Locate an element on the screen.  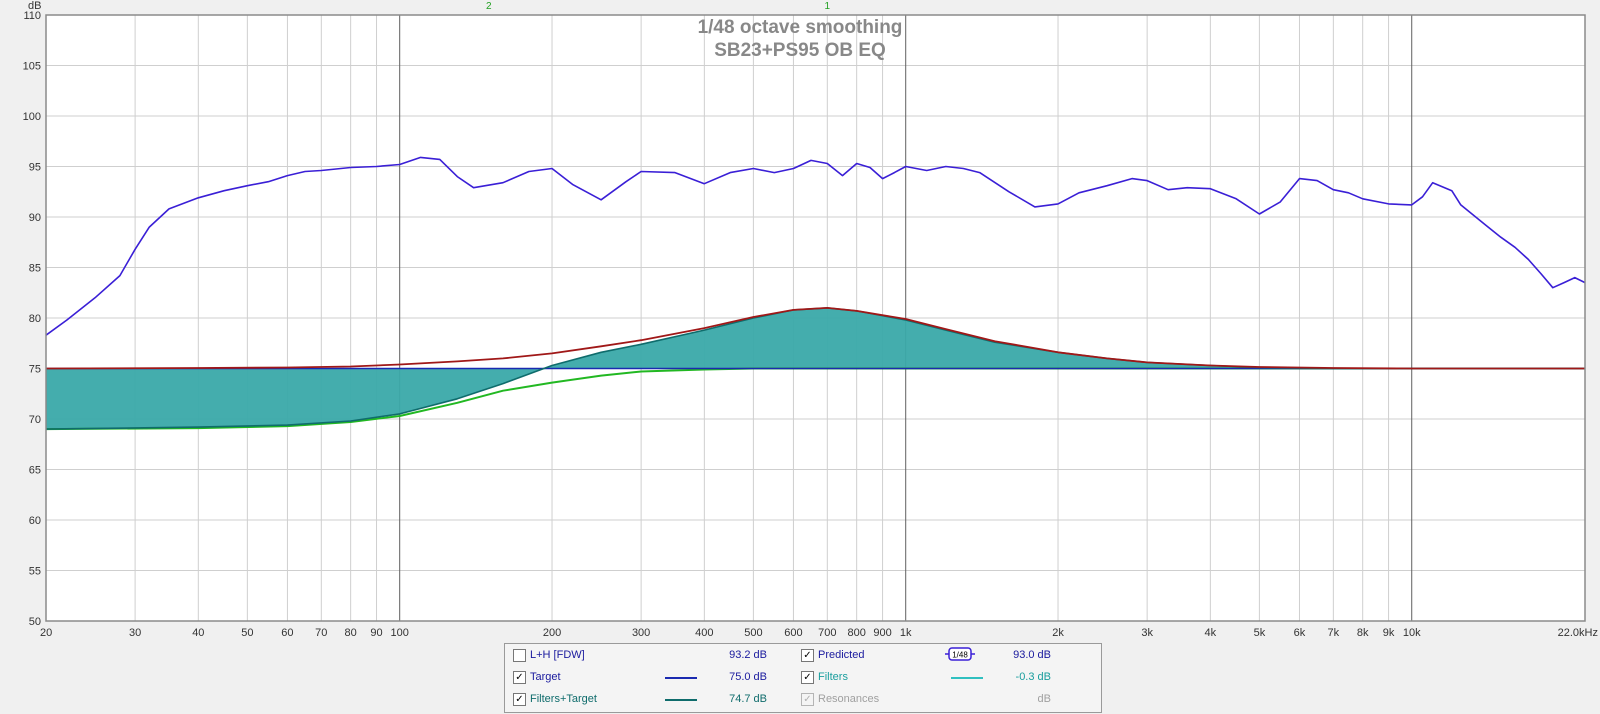
legend-row-3: ✓ Filters+Target 74.7 dB ✓ Resonances dB is located at coordinates (803, 699).